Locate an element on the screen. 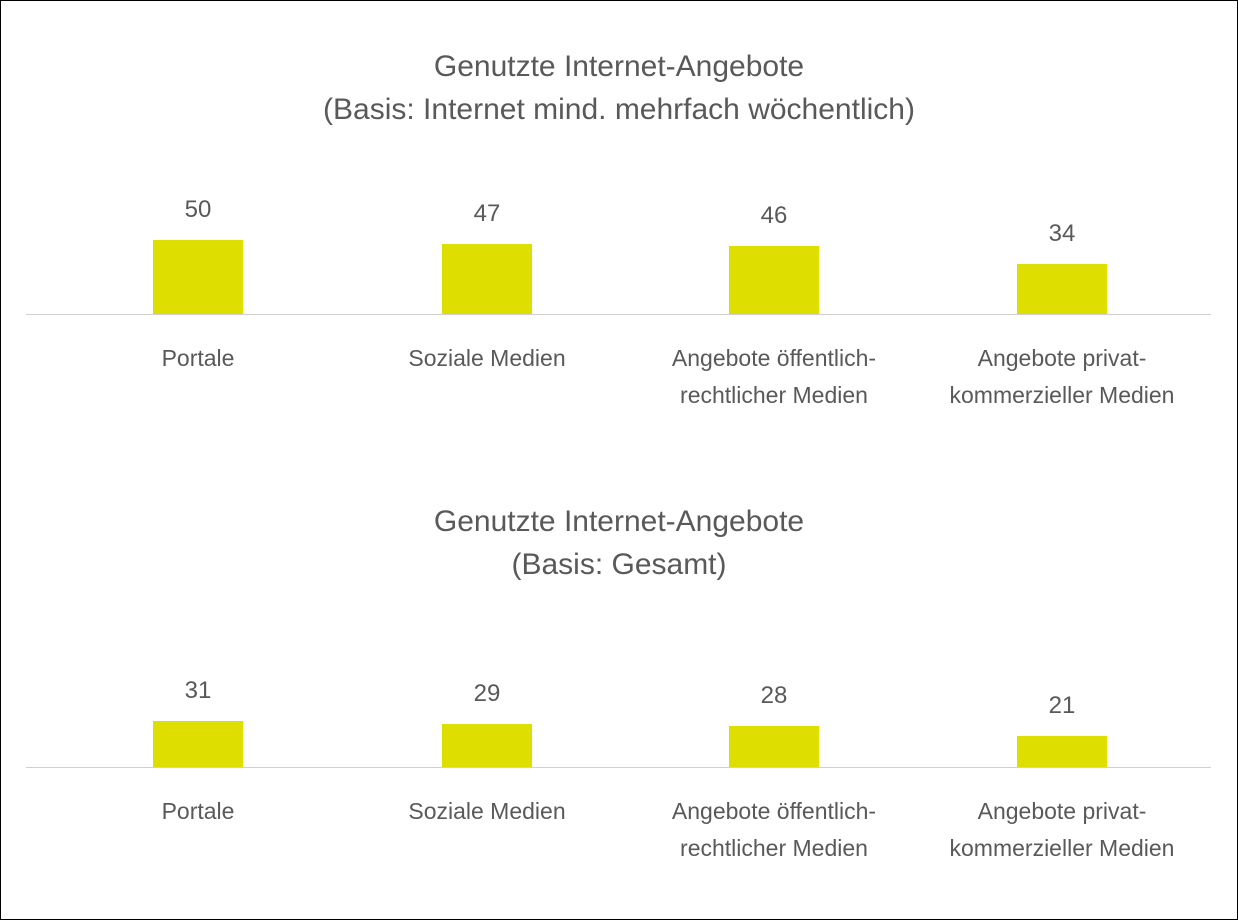 Image resolution: width=1238 pixels, height=920 pixels. chart-subtitle: (Basis: Gesamt) is located at coordinates (619, 564).